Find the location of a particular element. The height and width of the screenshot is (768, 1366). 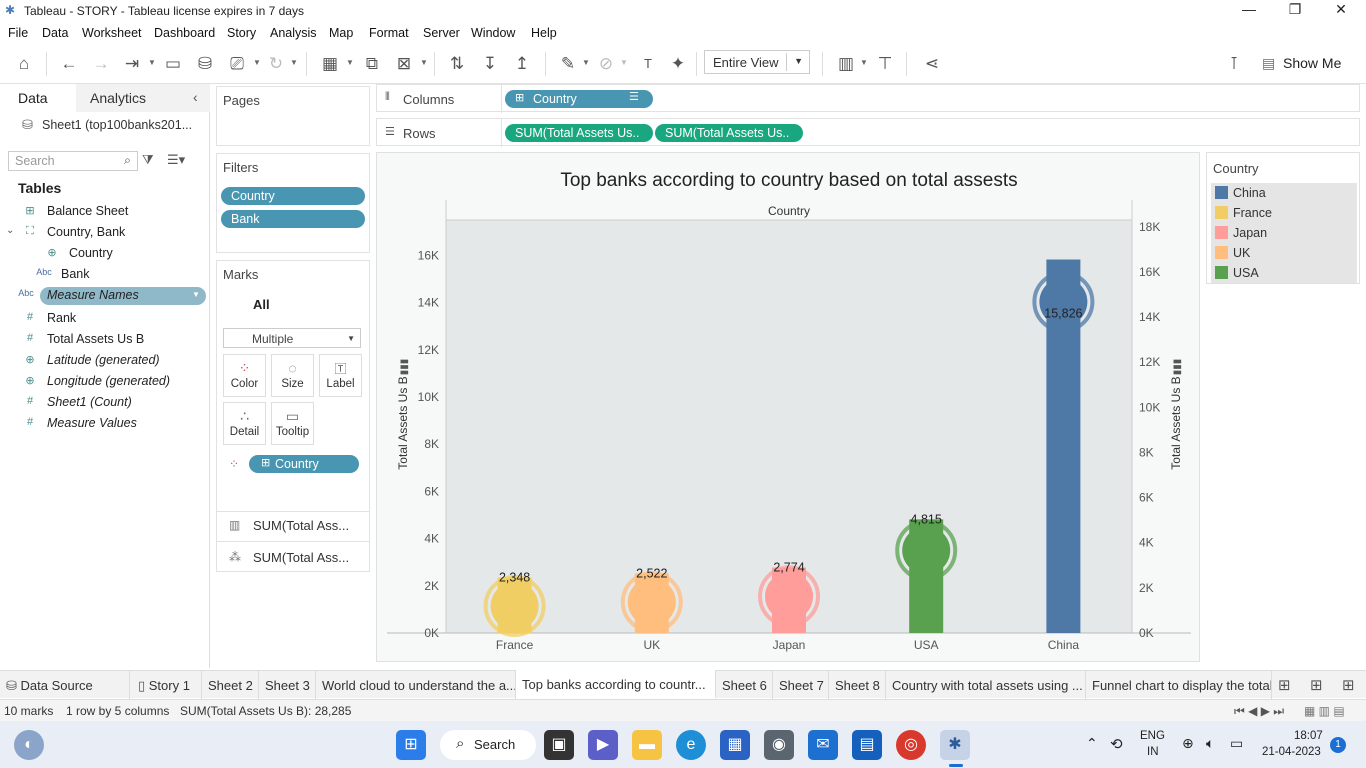

minimize-button: — is located at coordinates (1249, 9).